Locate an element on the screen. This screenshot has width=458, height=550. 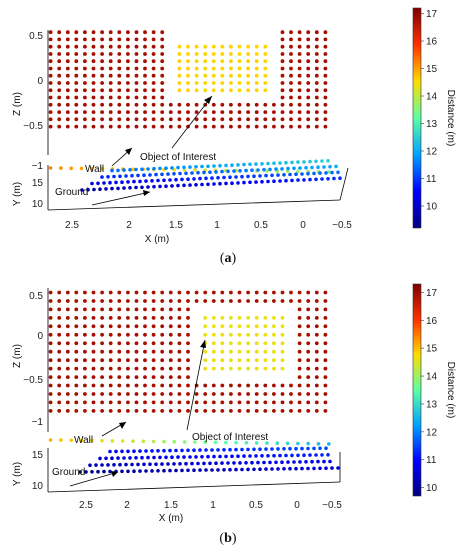
colorbar-tick-label: 12 is located at coordinates (432, 432).